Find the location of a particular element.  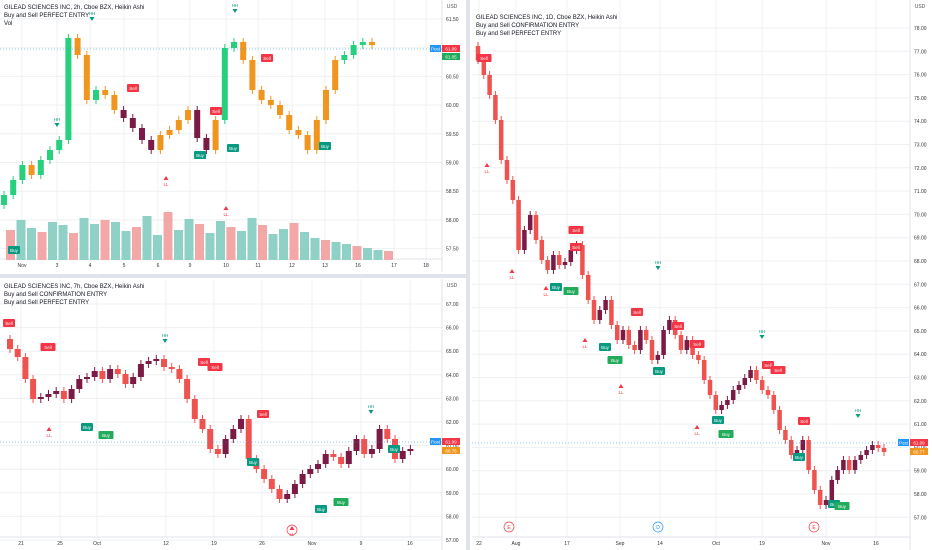

price-tick-label: 58.50 is located at coordinates (452, 192).